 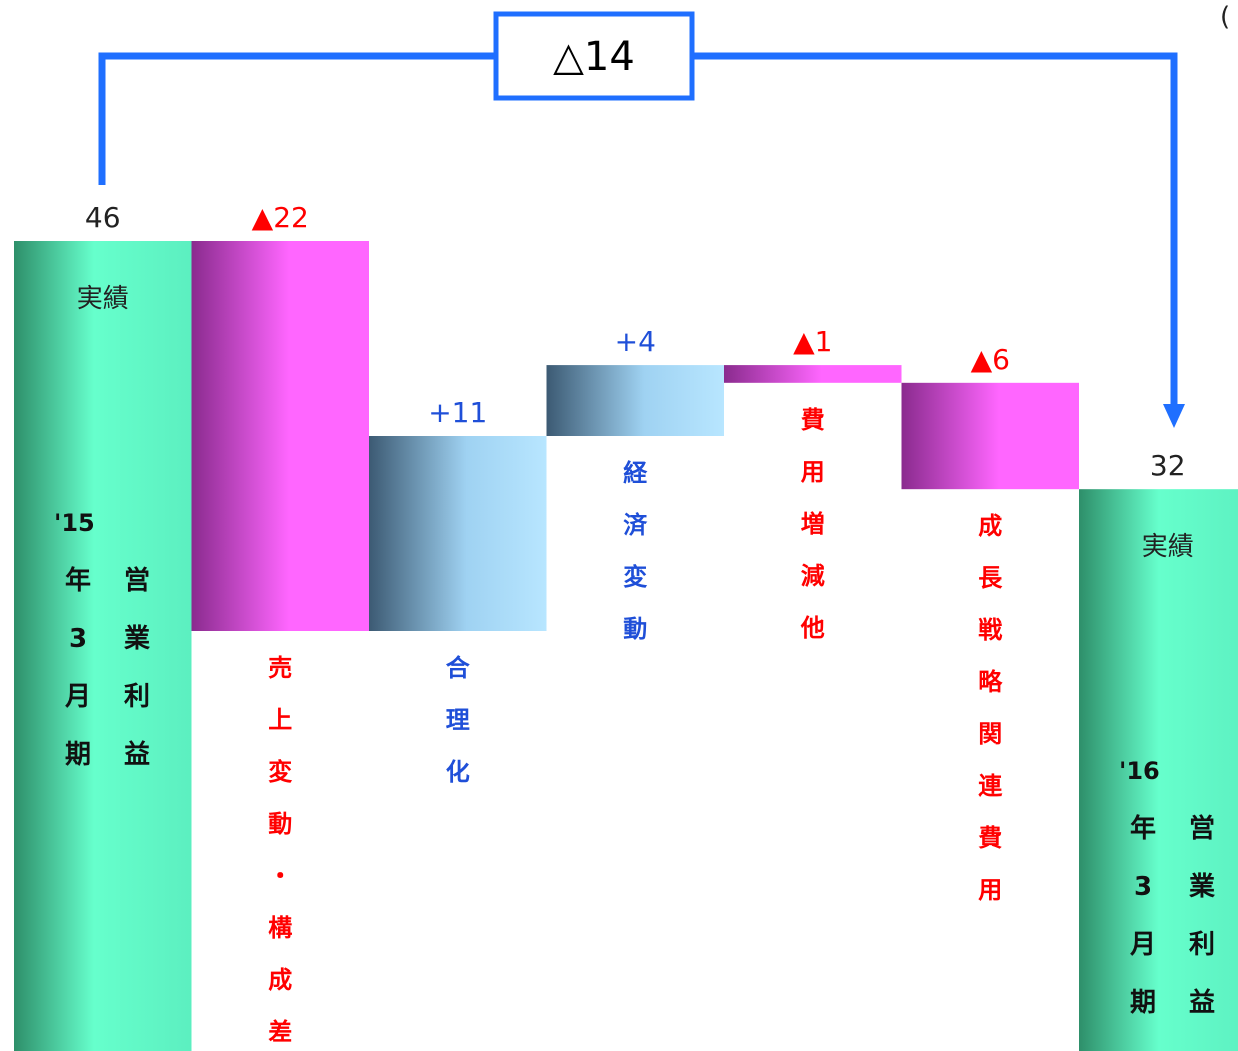 I want to click on category-label-char: 連, so click(x=990, y=786).